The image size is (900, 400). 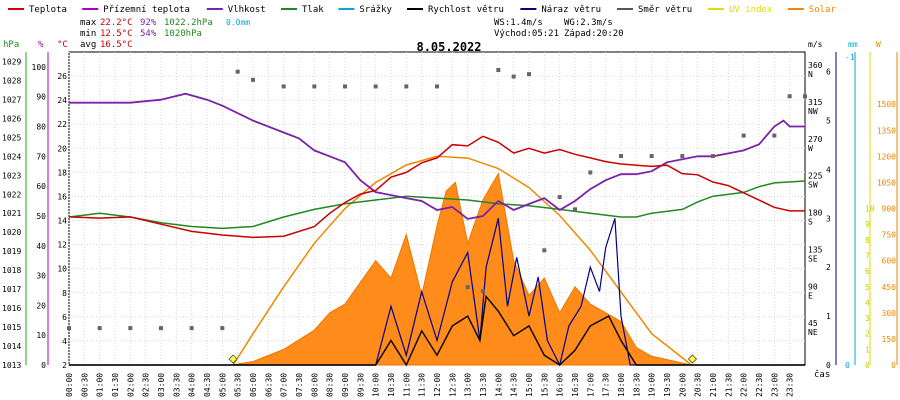 What do you see at coordinates (590, 385) in the screenshot?
I see `x-tick-34: 17:00` at bounding box center [590, 385].